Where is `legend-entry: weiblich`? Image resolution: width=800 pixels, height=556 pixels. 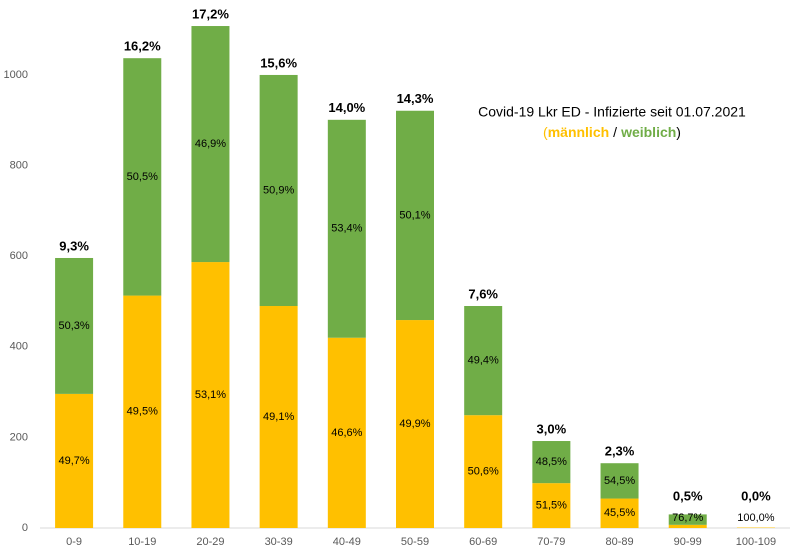
legend-entry: weiblich is located at coordinates (648, 132).